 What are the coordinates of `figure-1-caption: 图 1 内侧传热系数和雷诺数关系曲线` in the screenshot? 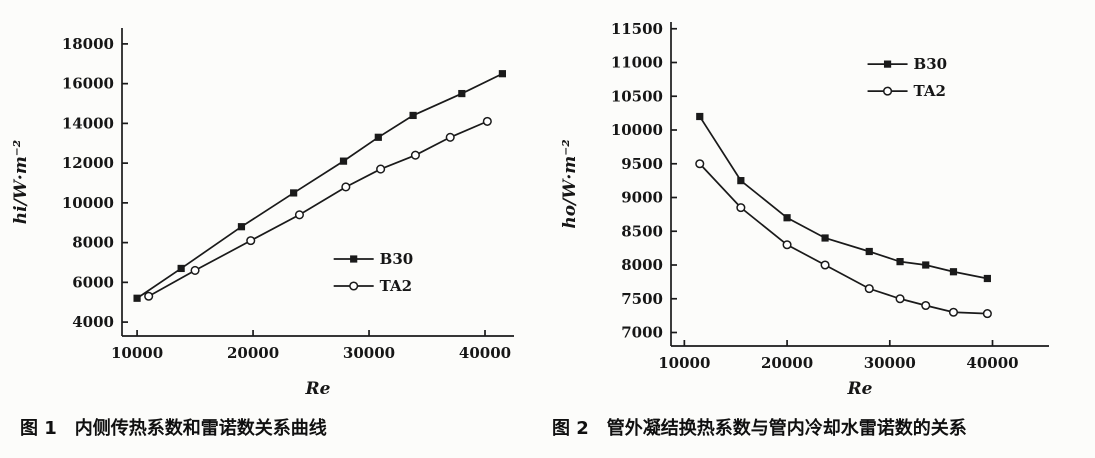 It's located at (173, 428).